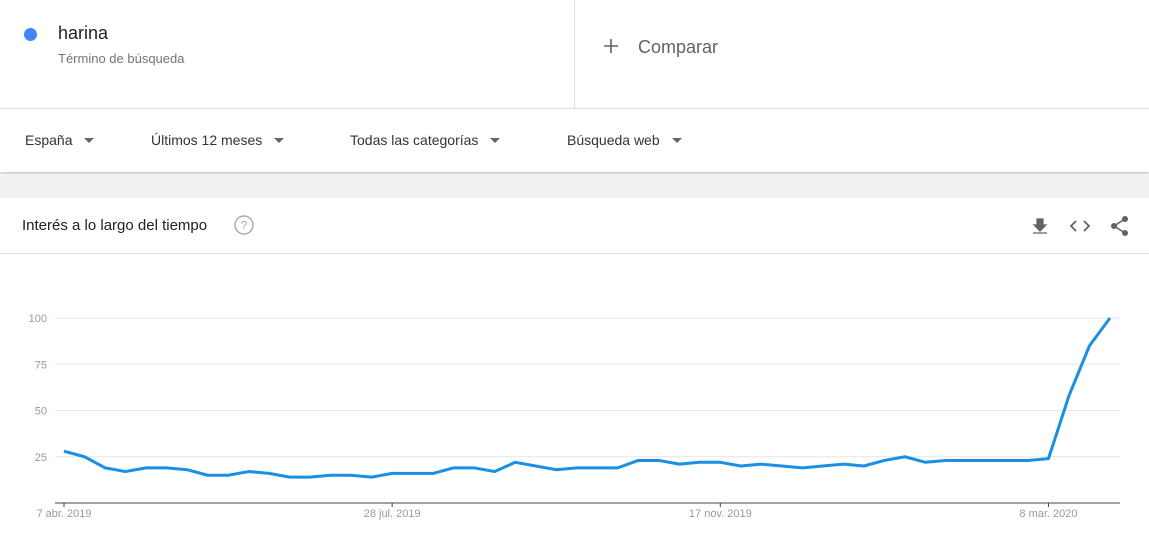  Describe the element at coordinates (63, 514) in the screenshot. I see `x-tick-label: 7 abr. 2019` at that location.